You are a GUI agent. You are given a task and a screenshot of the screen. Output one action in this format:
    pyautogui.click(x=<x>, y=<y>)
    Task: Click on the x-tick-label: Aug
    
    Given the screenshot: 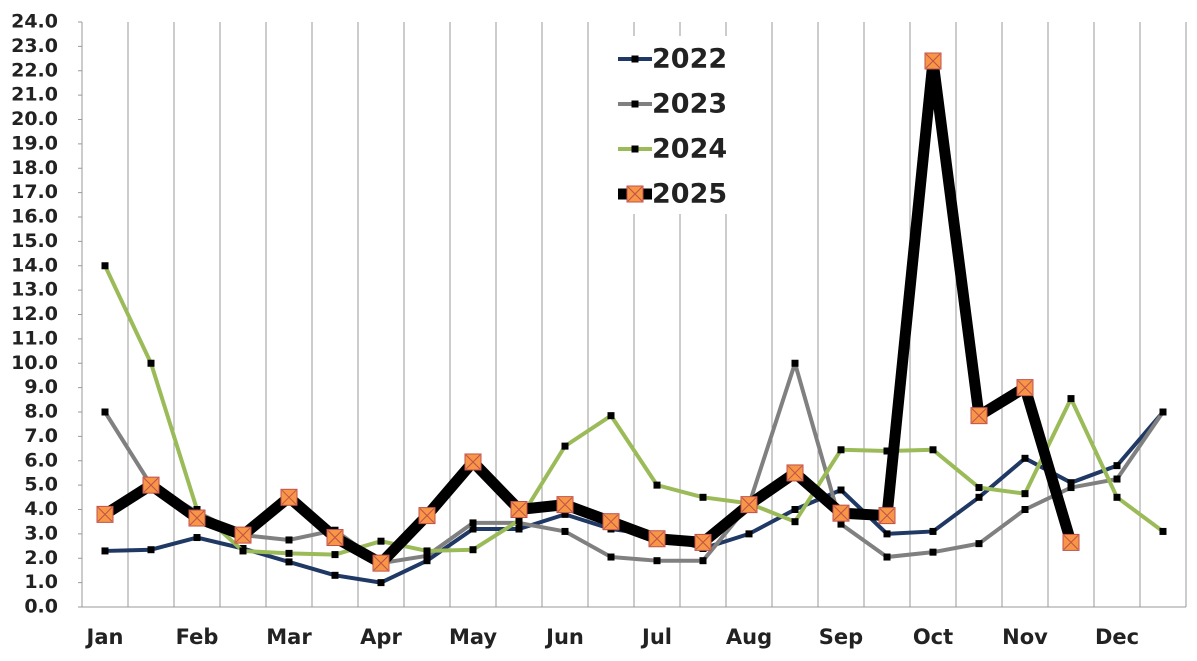 What is the action you would take?
    pyautogui.click(x=749, y=637)
    